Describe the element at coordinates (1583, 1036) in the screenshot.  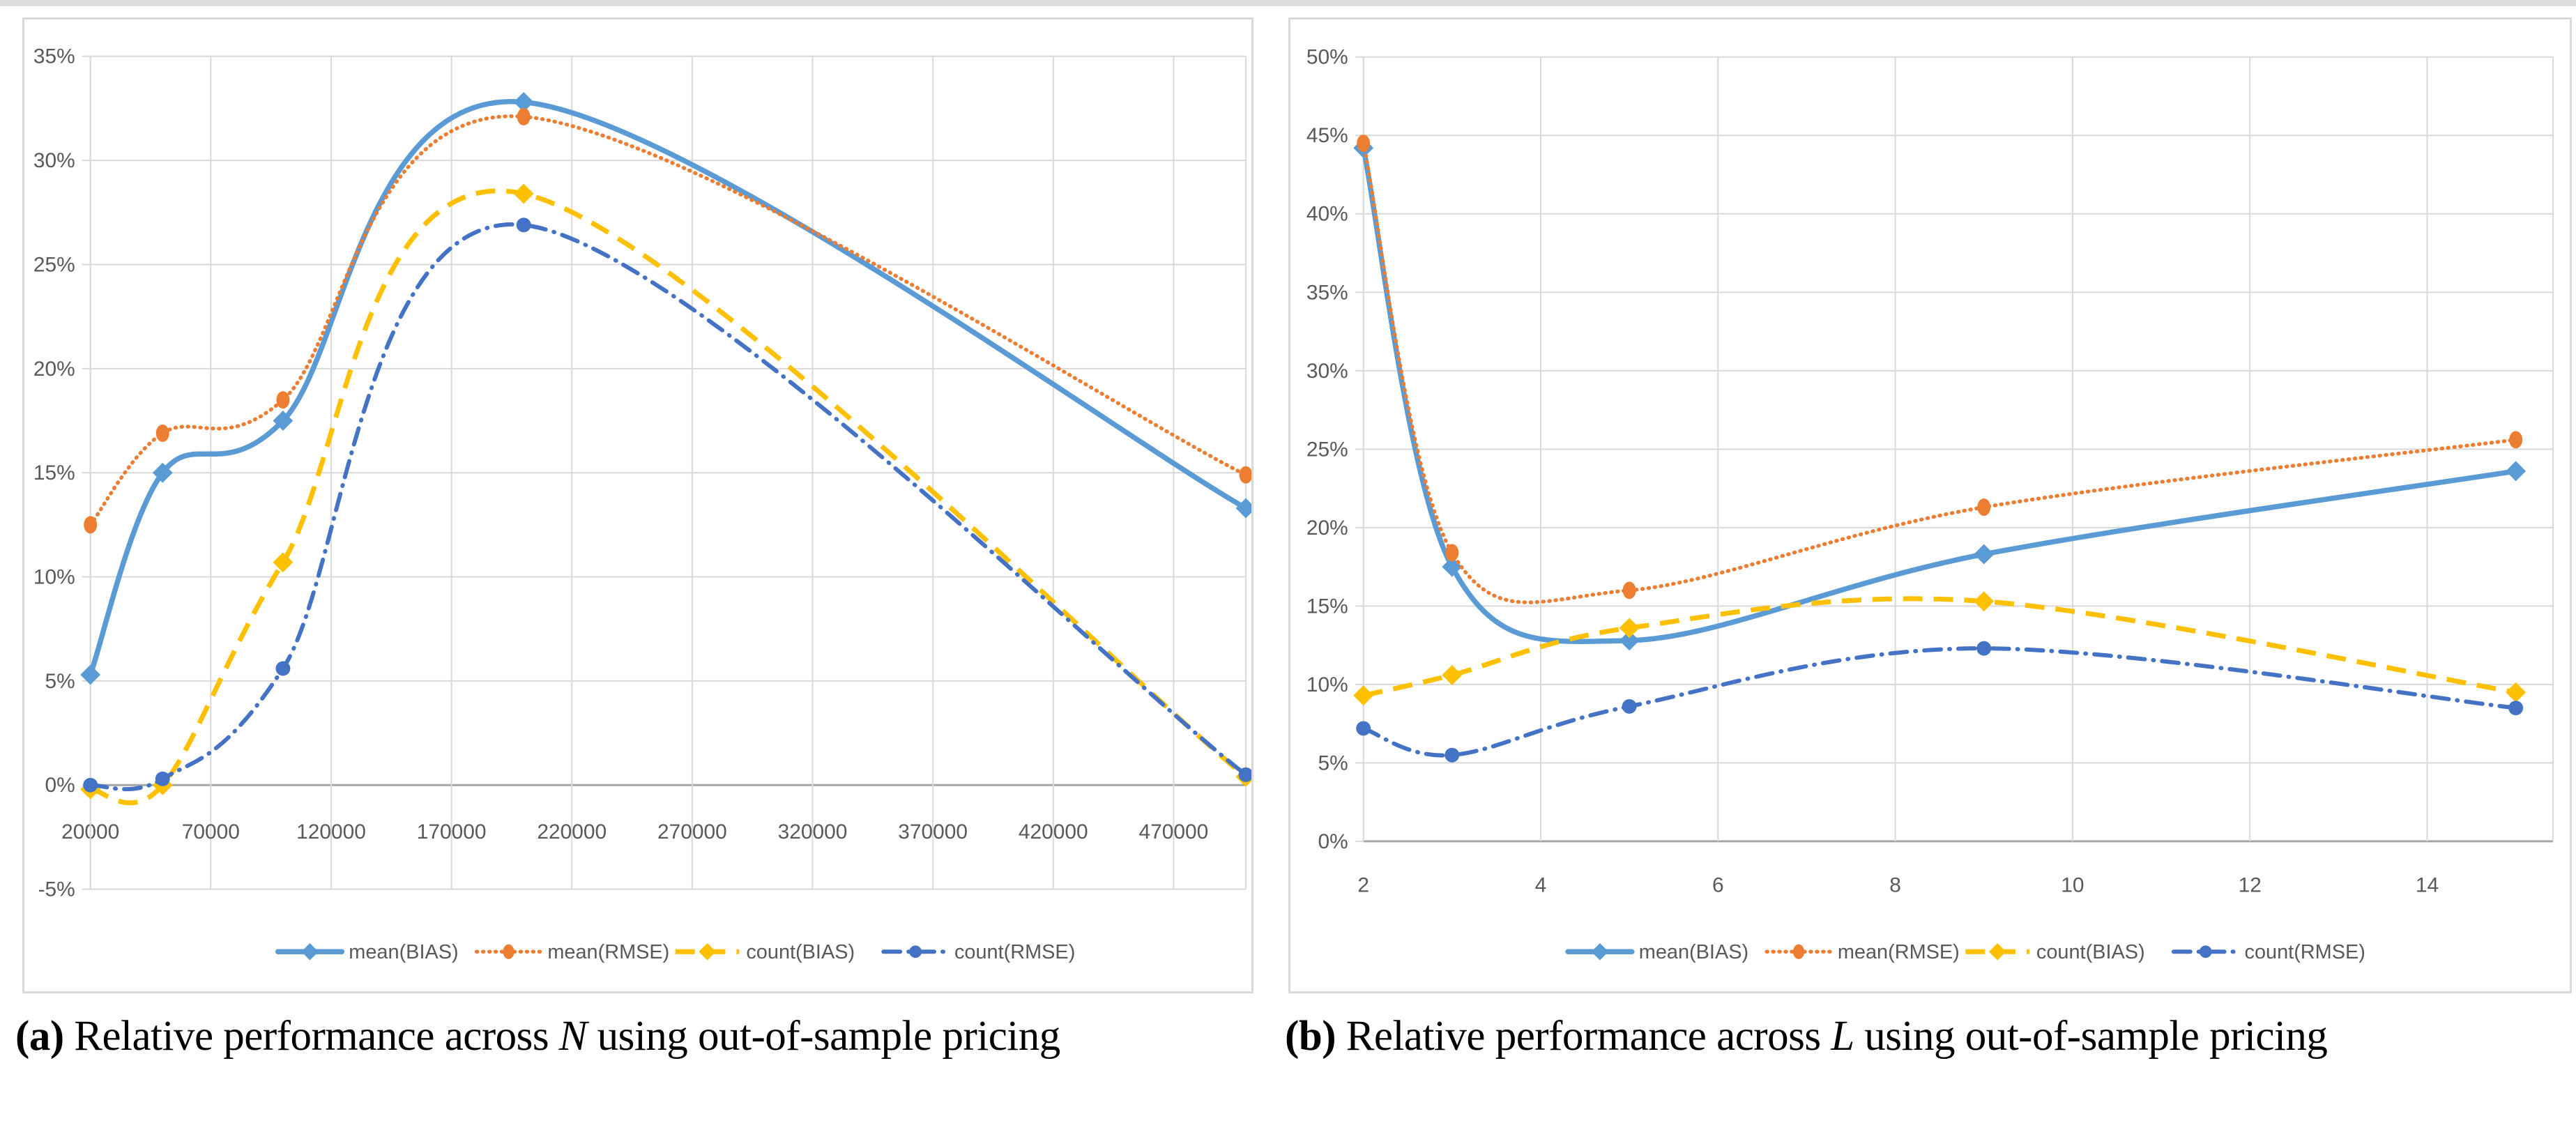
I see `caption-b-text: Relative performance across` at that location.